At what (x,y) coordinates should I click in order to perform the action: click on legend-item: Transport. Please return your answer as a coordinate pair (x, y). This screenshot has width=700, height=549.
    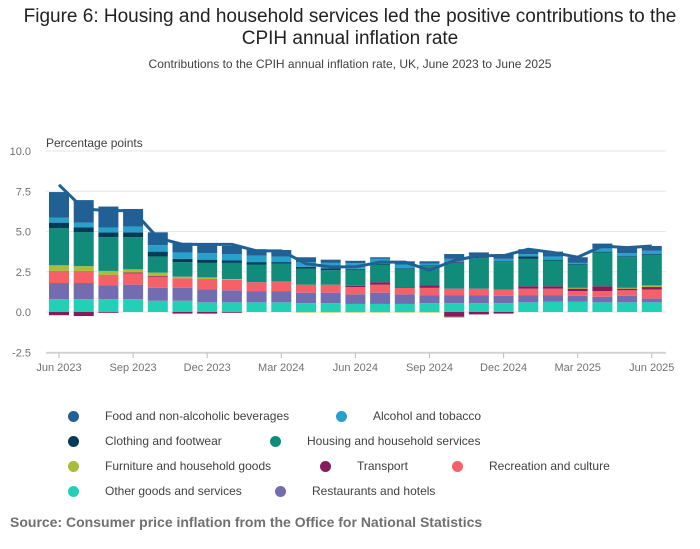
    Looking at the image, I should click on (364, 466).